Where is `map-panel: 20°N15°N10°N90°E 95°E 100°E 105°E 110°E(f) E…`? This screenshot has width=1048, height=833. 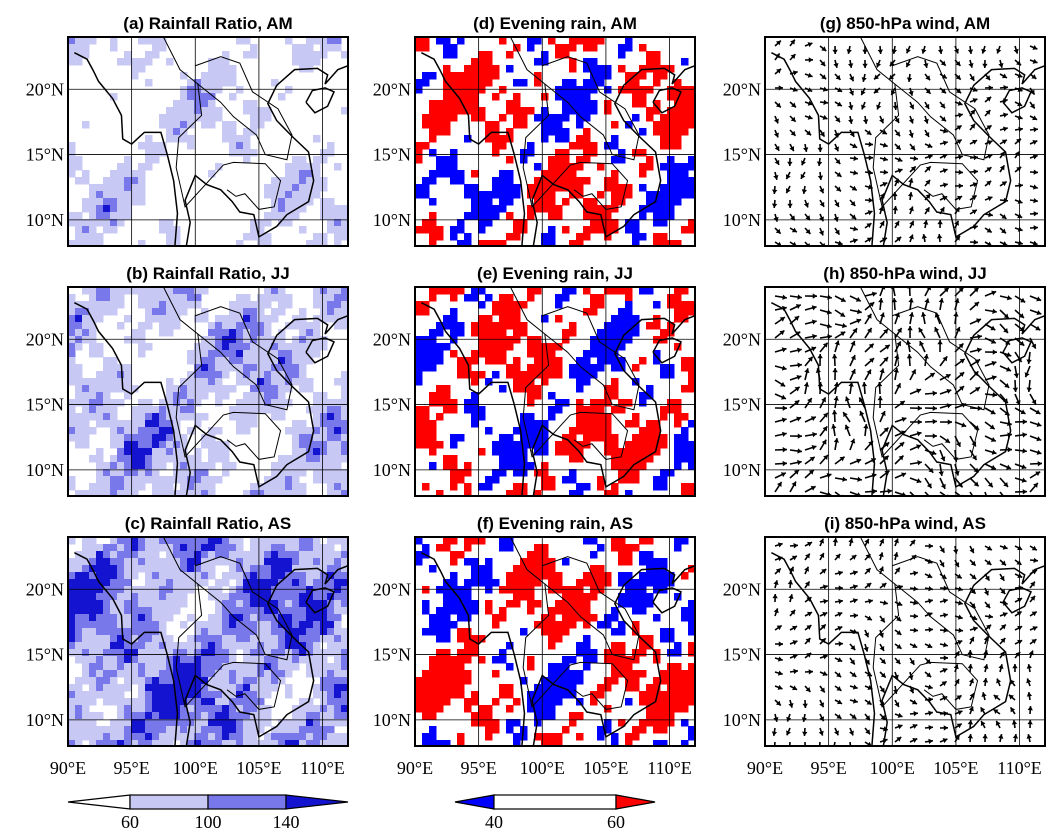 map-panel: 20°N15°N10°N90°E 95°E 100°E 105°E 110°E(f) E… is located at coordinates (534, 646).